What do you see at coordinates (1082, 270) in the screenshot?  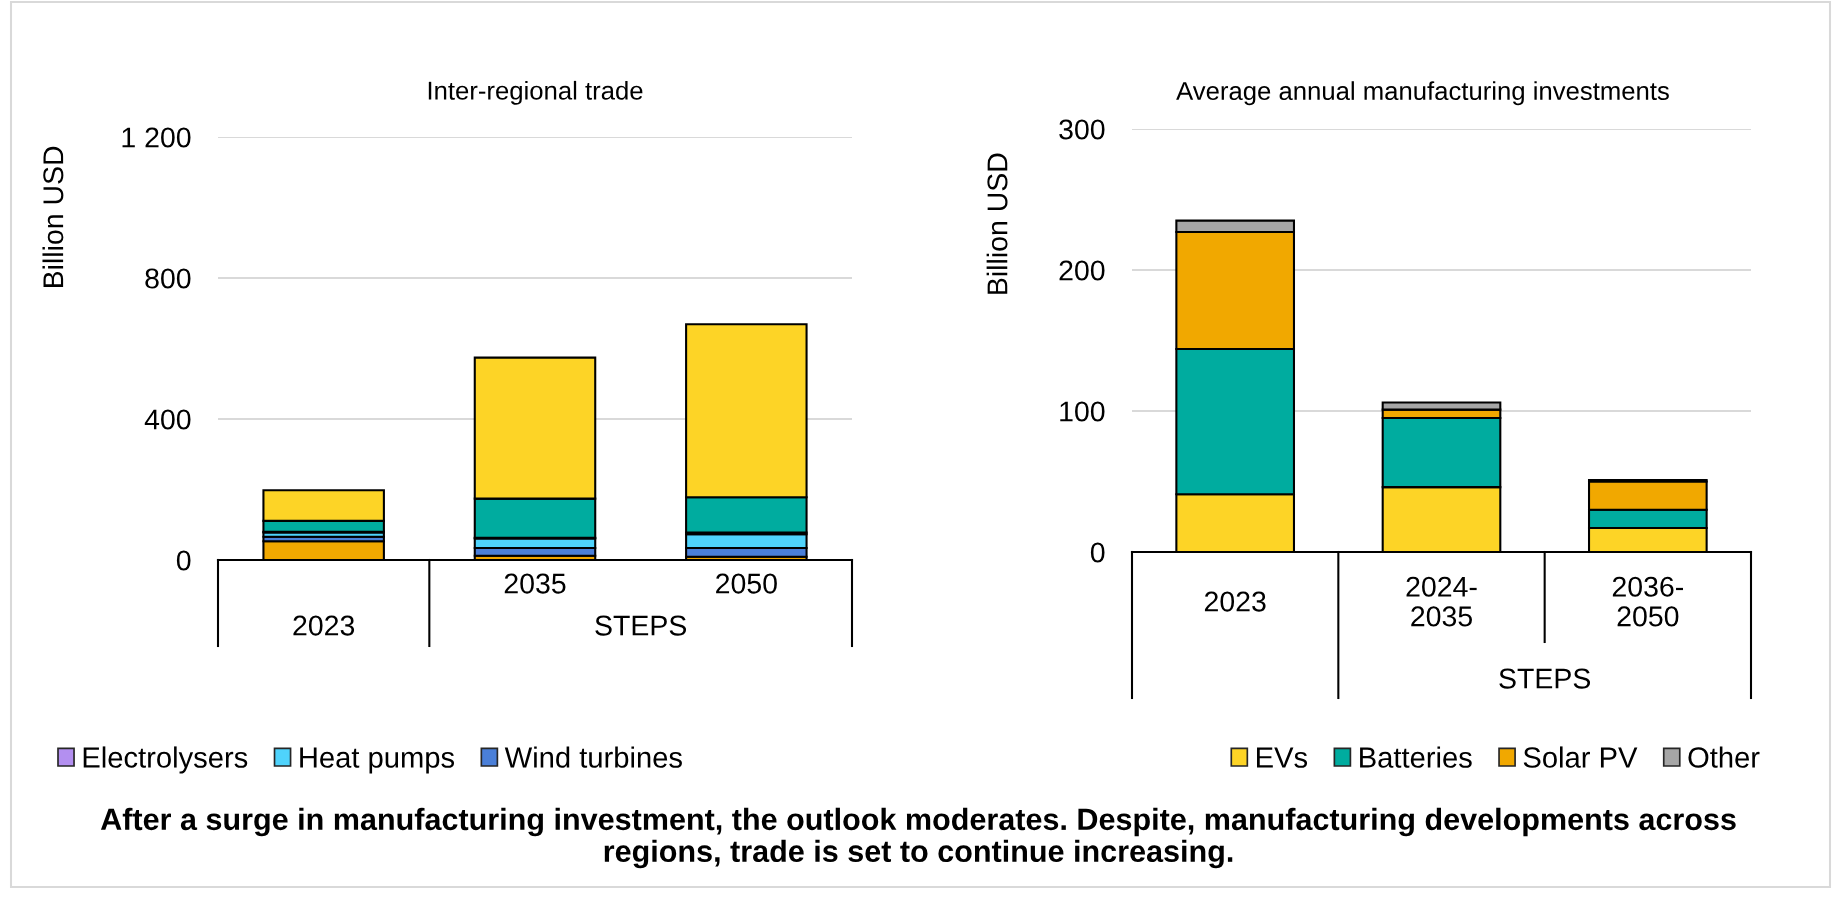 I see `y-tick-label: 200` at bounding box center [1082, 270].